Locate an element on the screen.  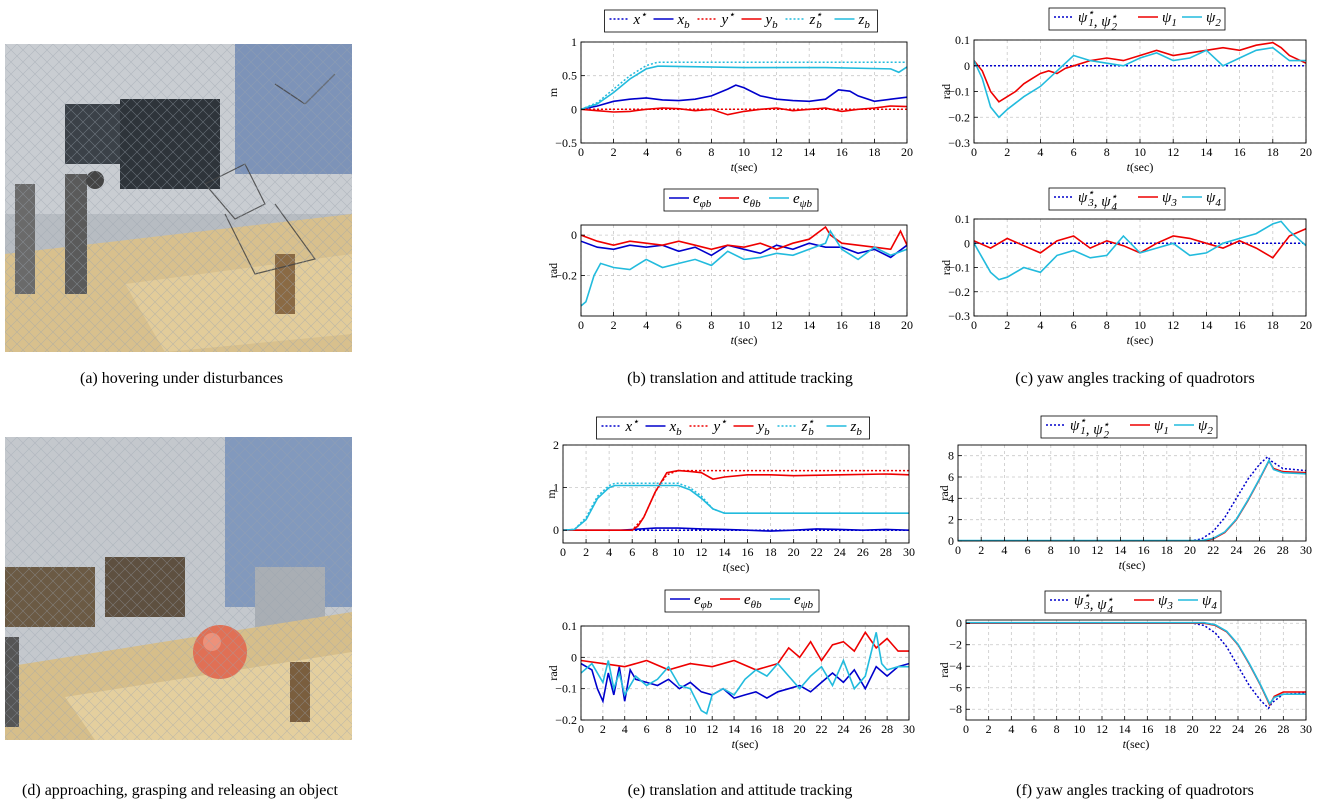
legend-item: z⋆ b is located at coordinates (796, 427).